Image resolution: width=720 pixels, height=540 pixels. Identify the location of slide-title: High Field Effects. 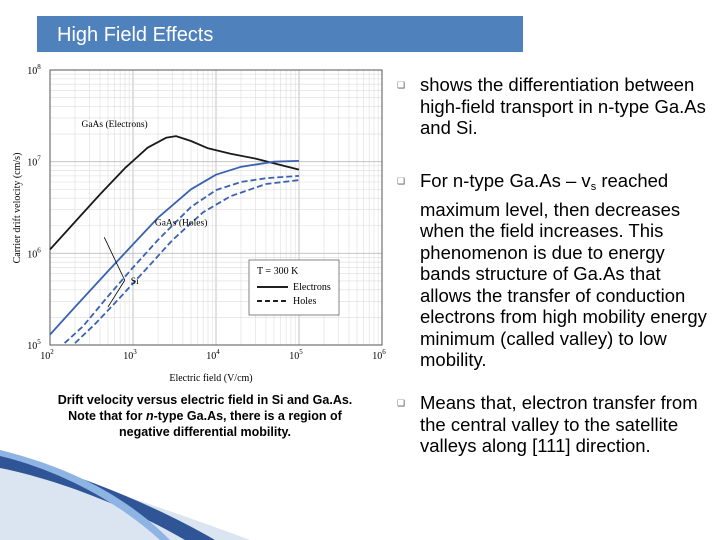
(135, 35).